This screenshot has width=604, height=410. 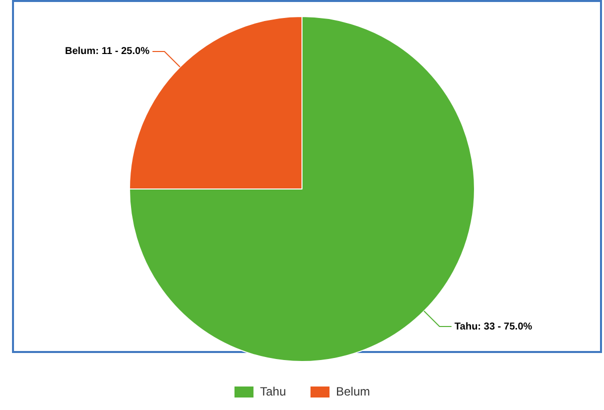 I want to click on legend-label: Tahu, so click(x=273, y=391).